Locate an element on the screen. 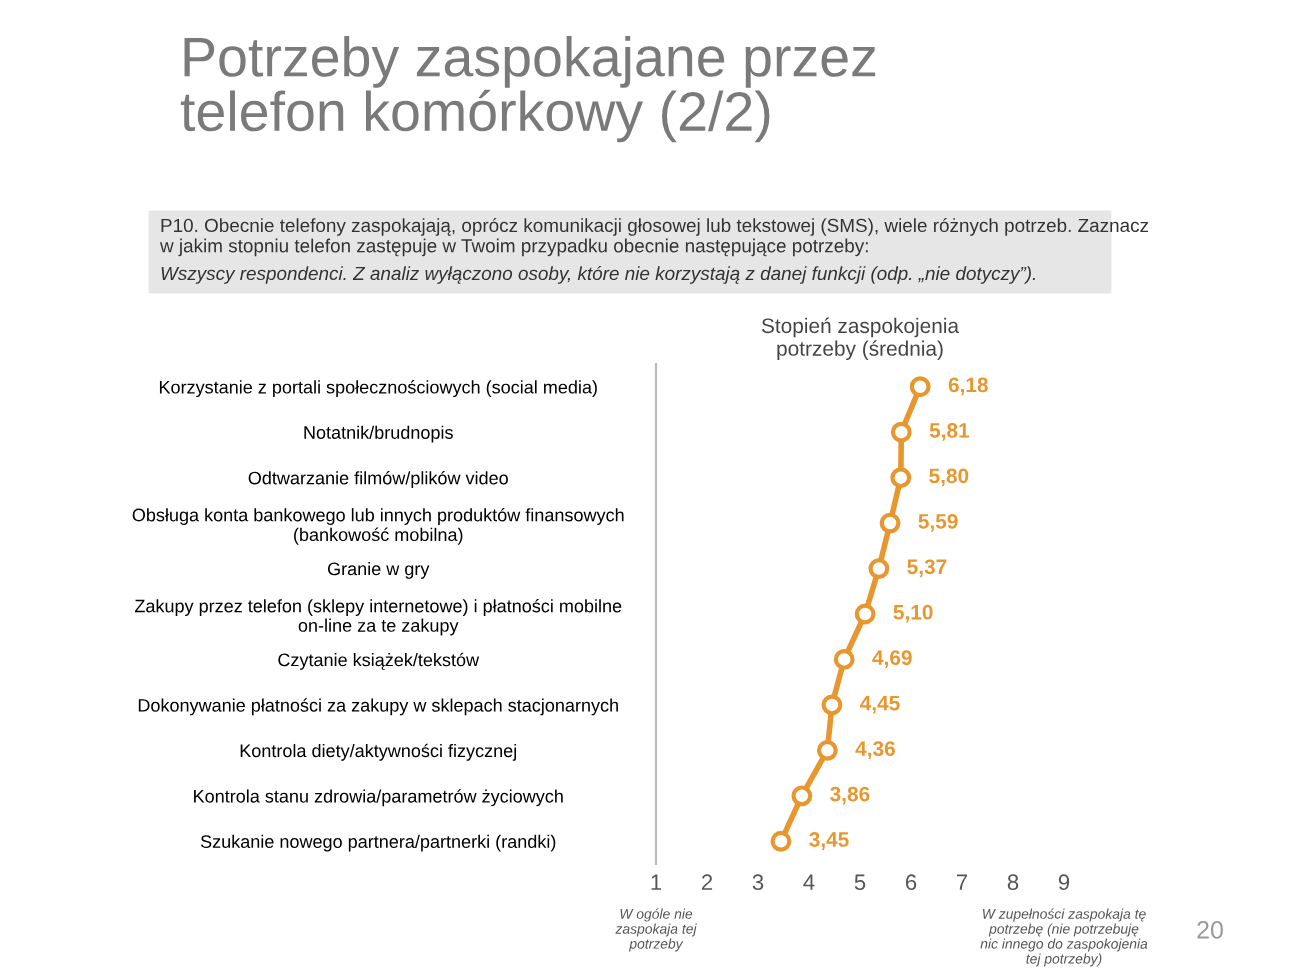  x-tick-label: 4 is located at coordinates (809, 882).